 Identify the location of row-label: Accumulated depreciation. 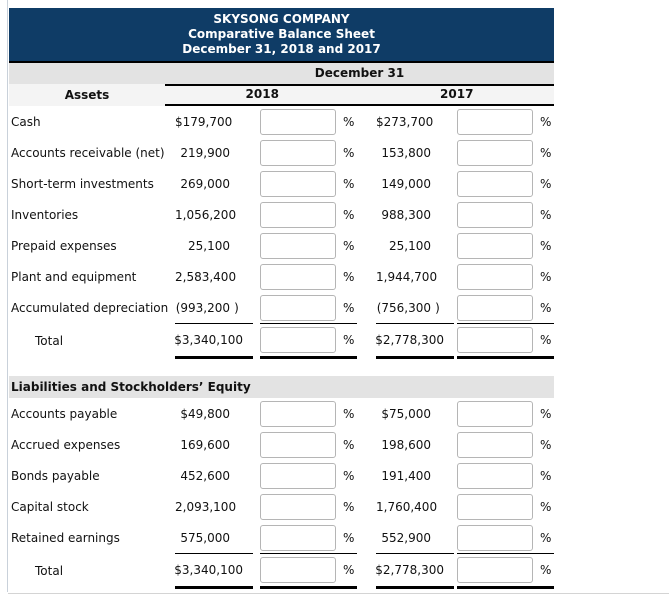
(90, 307).